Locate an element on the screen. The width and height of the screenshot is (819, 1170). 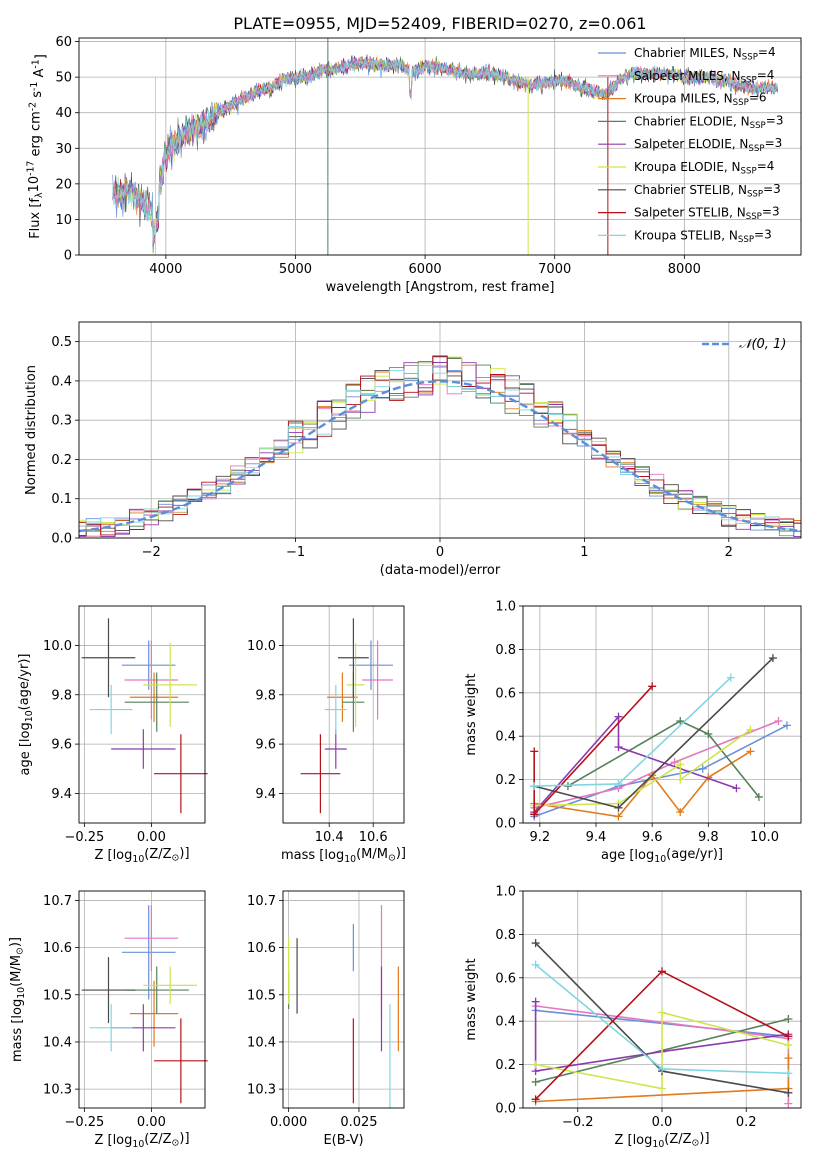
y-tick-label: 30 is located at coordinates (63, 149).